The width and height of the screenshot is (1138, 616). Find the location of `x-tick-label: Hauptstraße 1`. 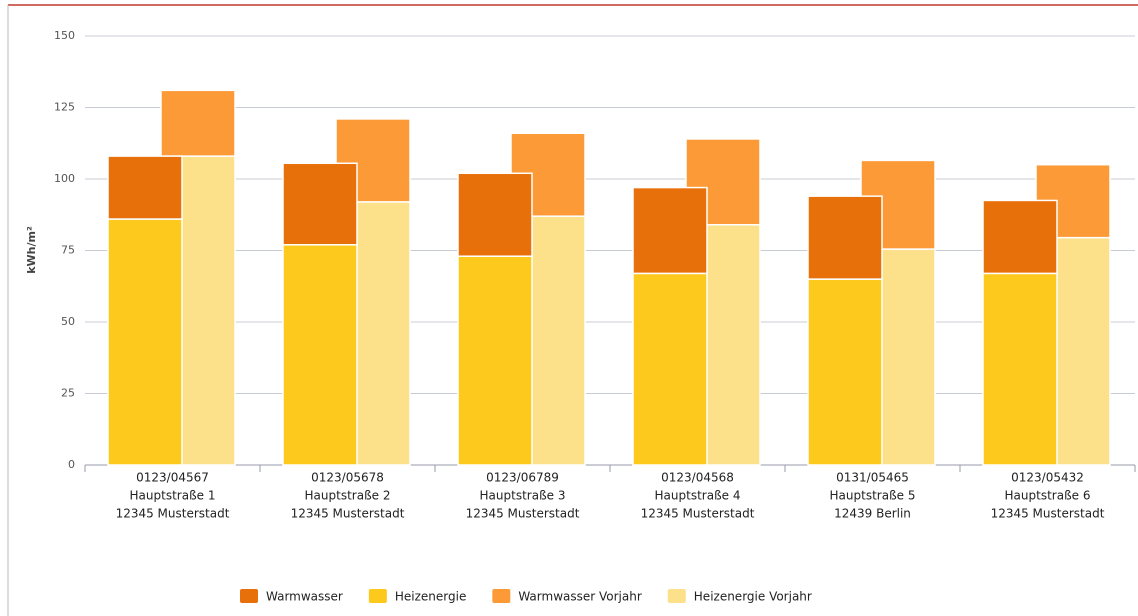

x-tick-label: Hauptstraße 1 is located at coordinates (173, 496).